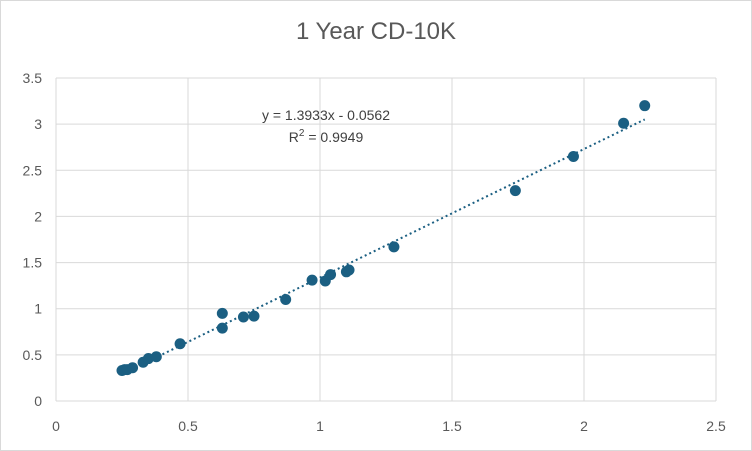 The image size is (752, 451). Describe the element at coordinates (302, 133) in the screenshot. I see `r-squared-superscript: 2` at that location.